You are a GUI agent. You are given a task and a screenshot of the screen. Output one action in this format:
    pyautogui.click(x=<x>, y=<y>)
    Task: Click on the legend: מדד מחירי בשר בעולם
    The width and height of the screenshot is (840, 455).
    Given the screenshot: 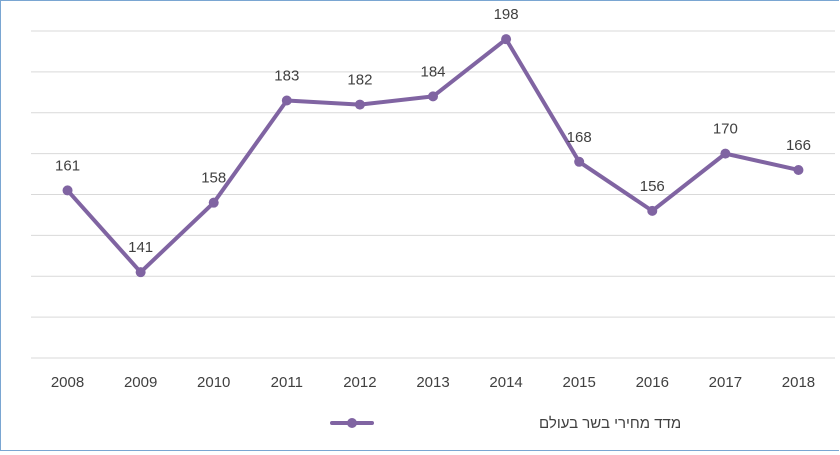 What is the action you would take?
    pyautogui.click(x=505, y=423)
    